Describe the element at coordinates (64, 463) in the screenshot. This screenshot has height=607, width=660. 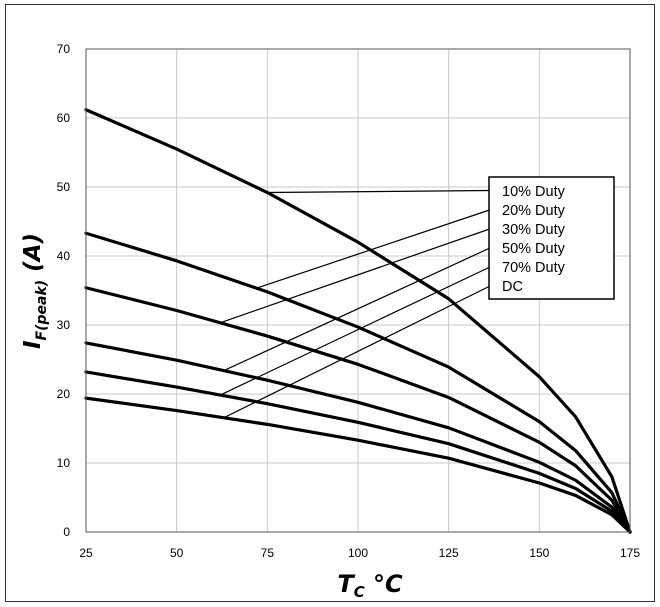
I see `y-tick-label: 10` at that location.